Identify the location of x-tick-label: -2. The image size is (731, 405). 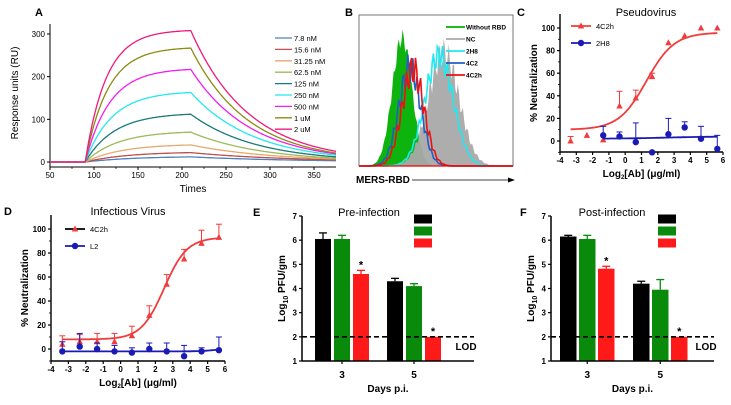
(86, 369).